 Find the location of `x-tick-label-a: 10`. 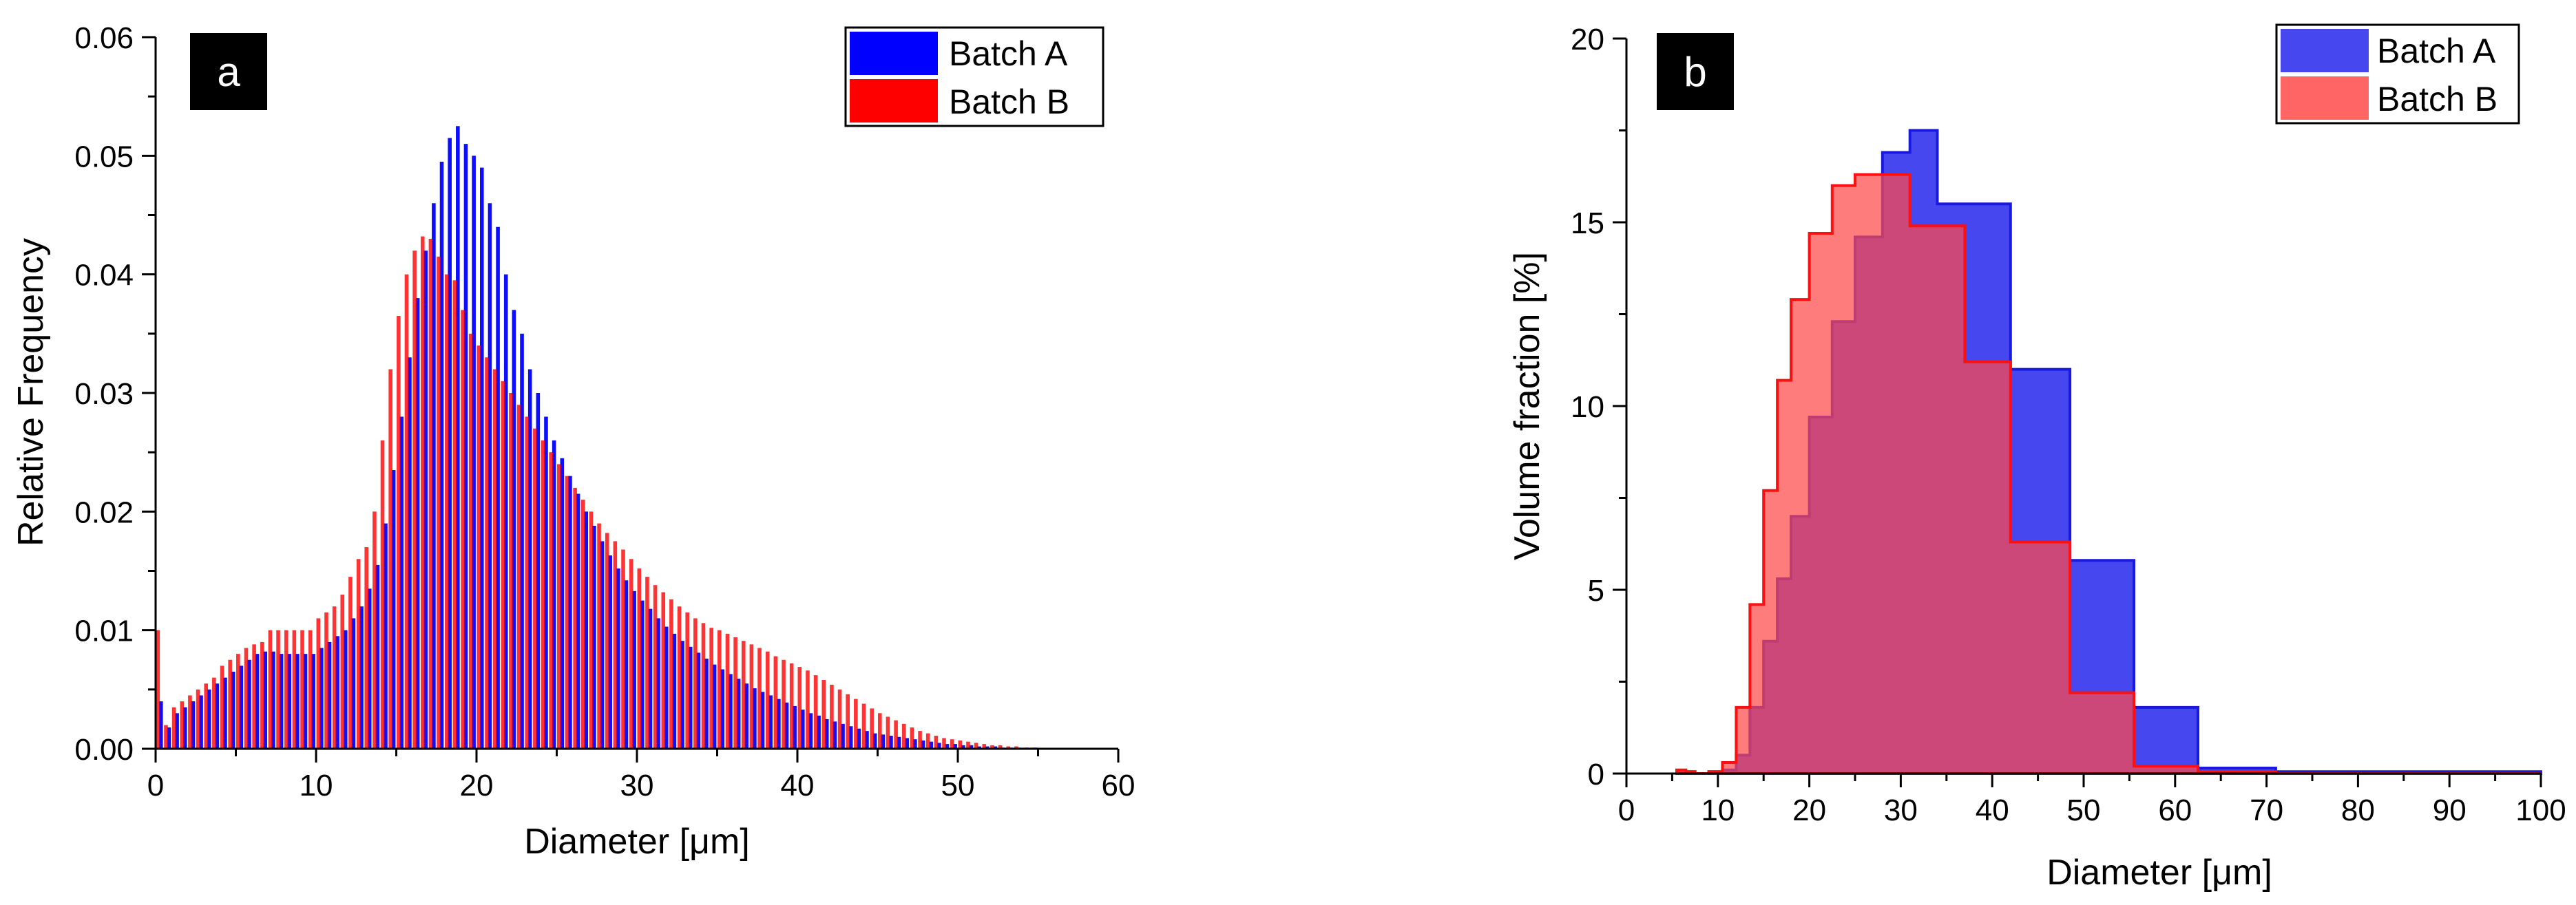

x-tick-label-a: 10 is located at coordinates (316, 785).